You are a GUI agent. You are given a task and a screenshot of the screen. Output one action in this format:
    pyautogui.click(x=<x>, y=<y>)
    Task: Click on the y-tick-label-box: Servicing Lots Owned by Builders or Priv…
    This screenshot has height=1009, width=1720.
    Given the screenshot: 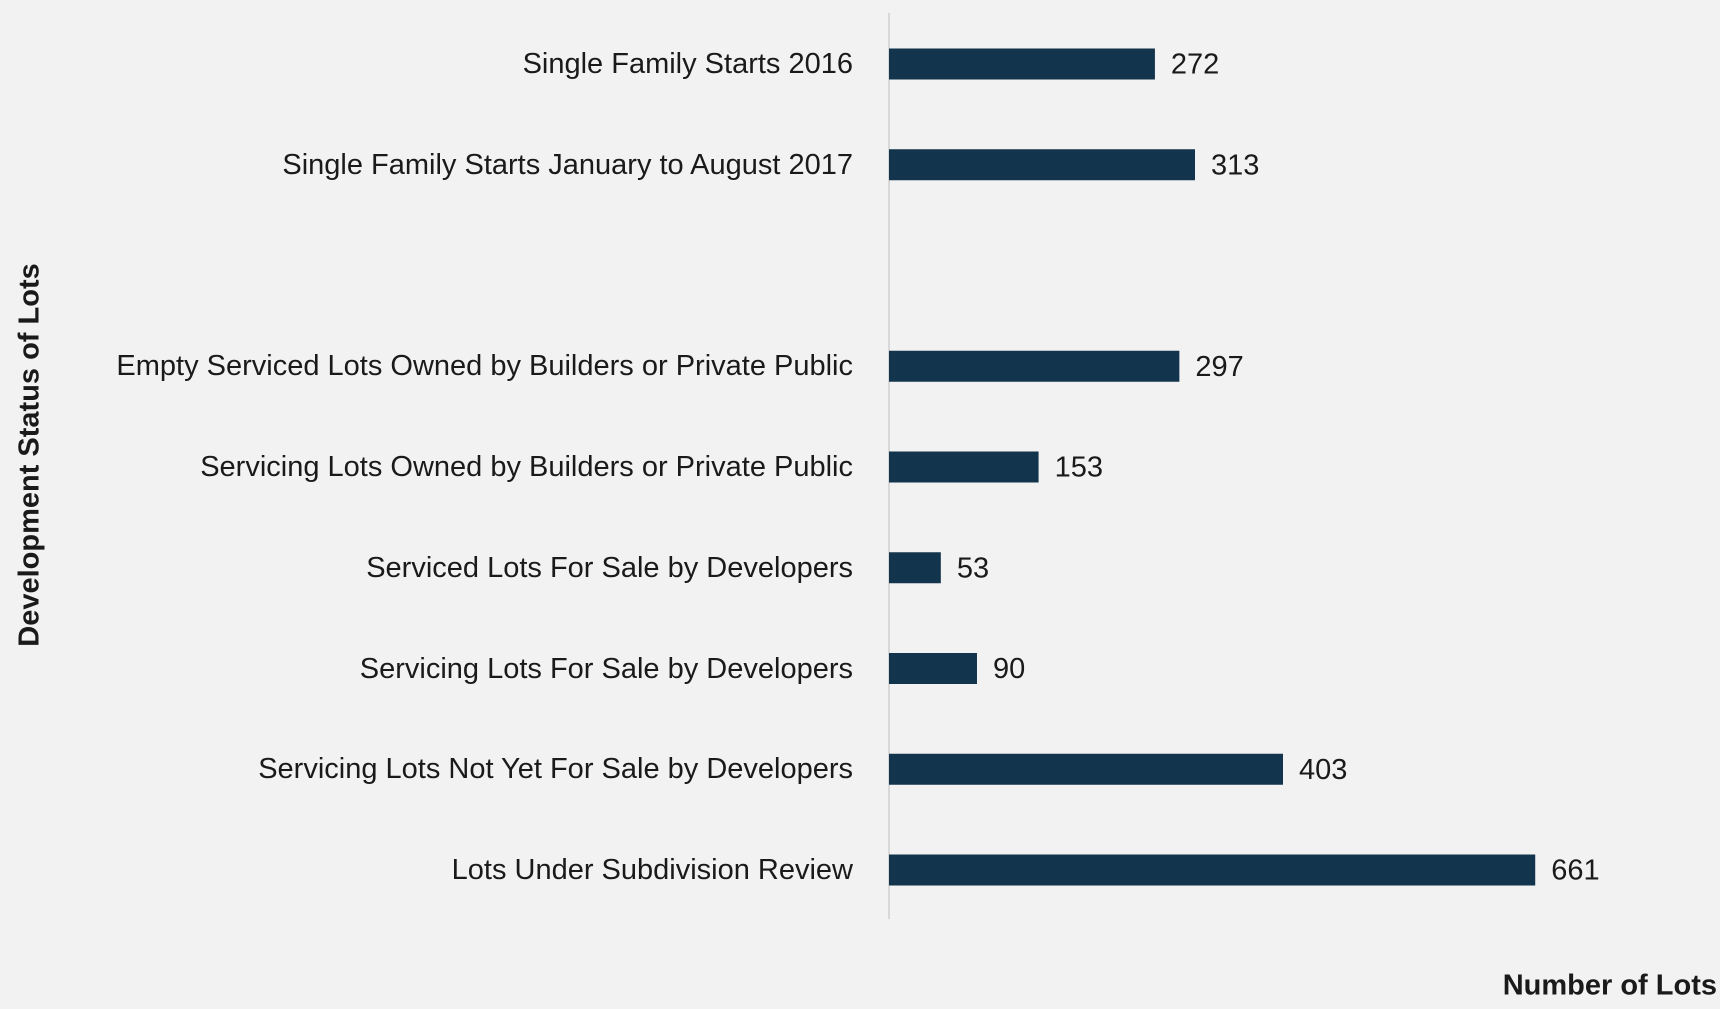 What is the action you would take?
    pyautogui.click(x=526, y=467)
    